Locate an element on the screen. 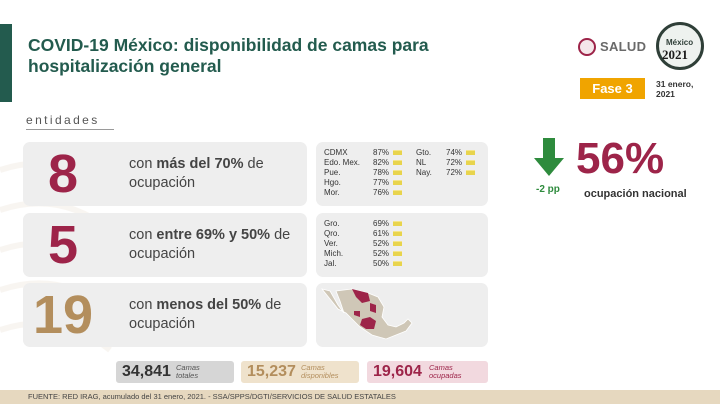 This screenshot has height=404, width=720. occupied-beds-value: 19,604 is located at coordinates (397, 371).